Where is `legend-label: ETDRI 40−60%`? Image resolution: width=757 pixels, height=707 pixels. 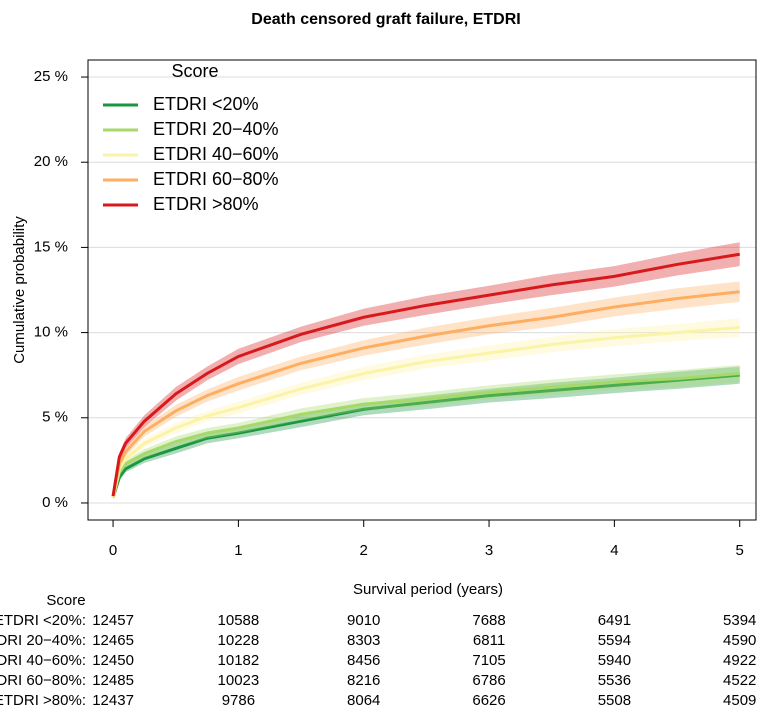 legend-label: ETDRI 40−60% is located at coordinates (216, 154).